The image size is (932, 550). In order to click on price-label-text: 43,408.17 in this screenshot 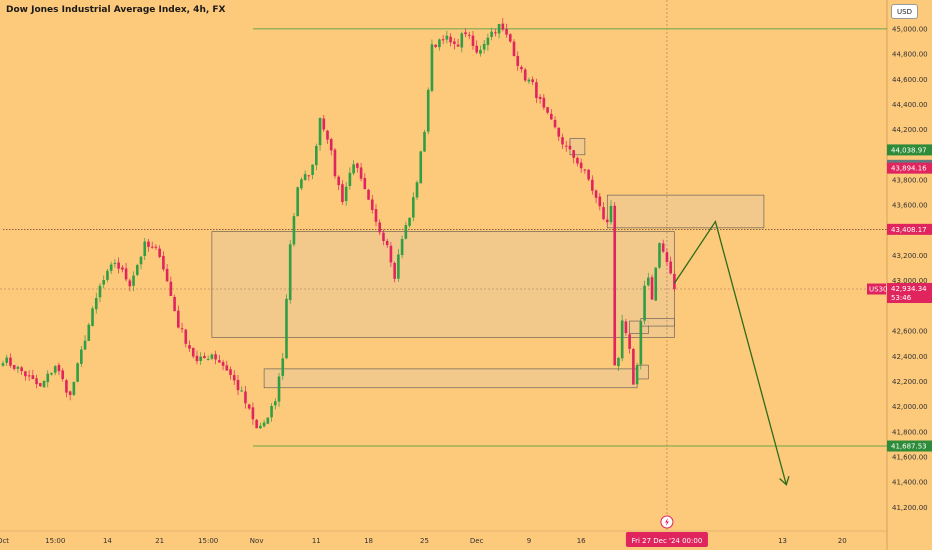, I will do `click(909, 230)`.